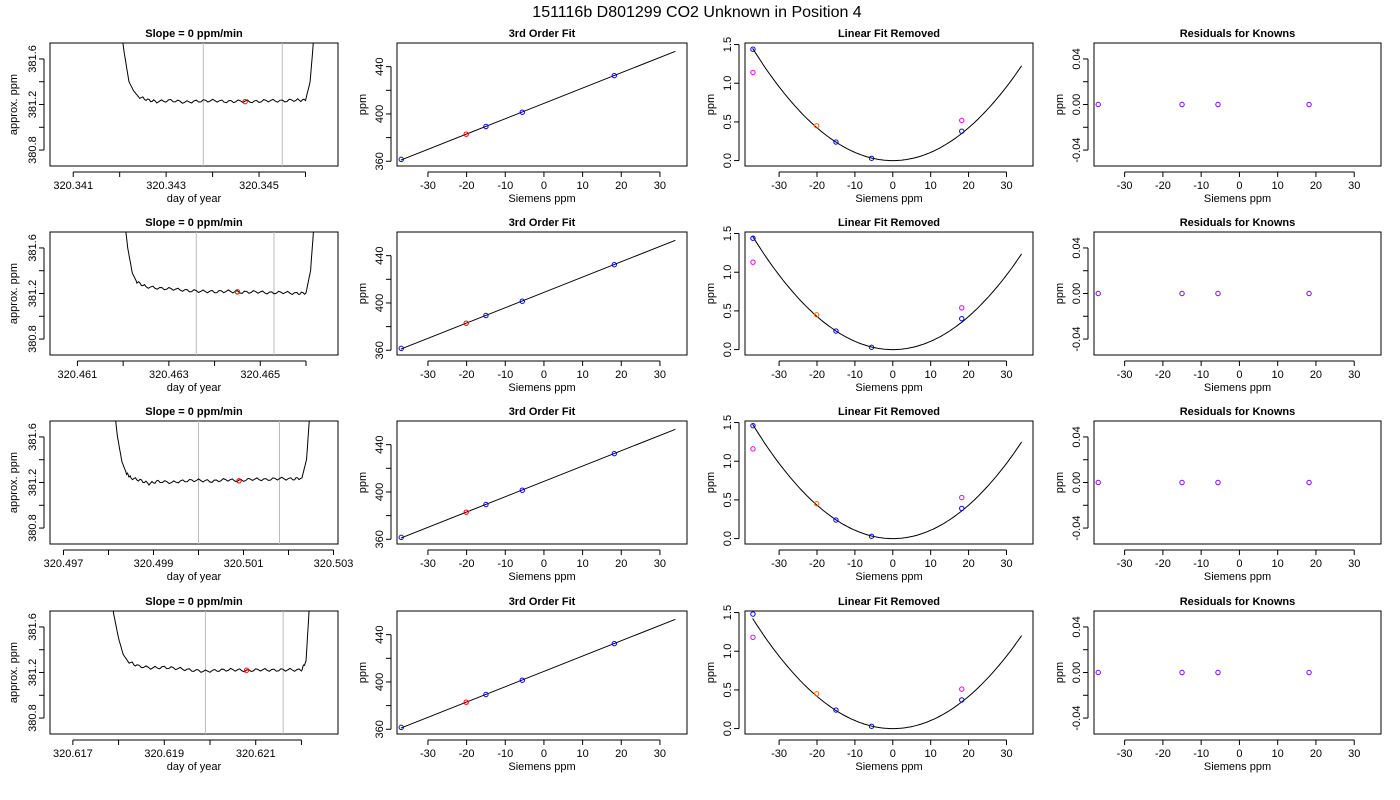  Describe the element at coordinates (164, 754) in the screenshot. I see `x-tick-label: 320.619` at that location.